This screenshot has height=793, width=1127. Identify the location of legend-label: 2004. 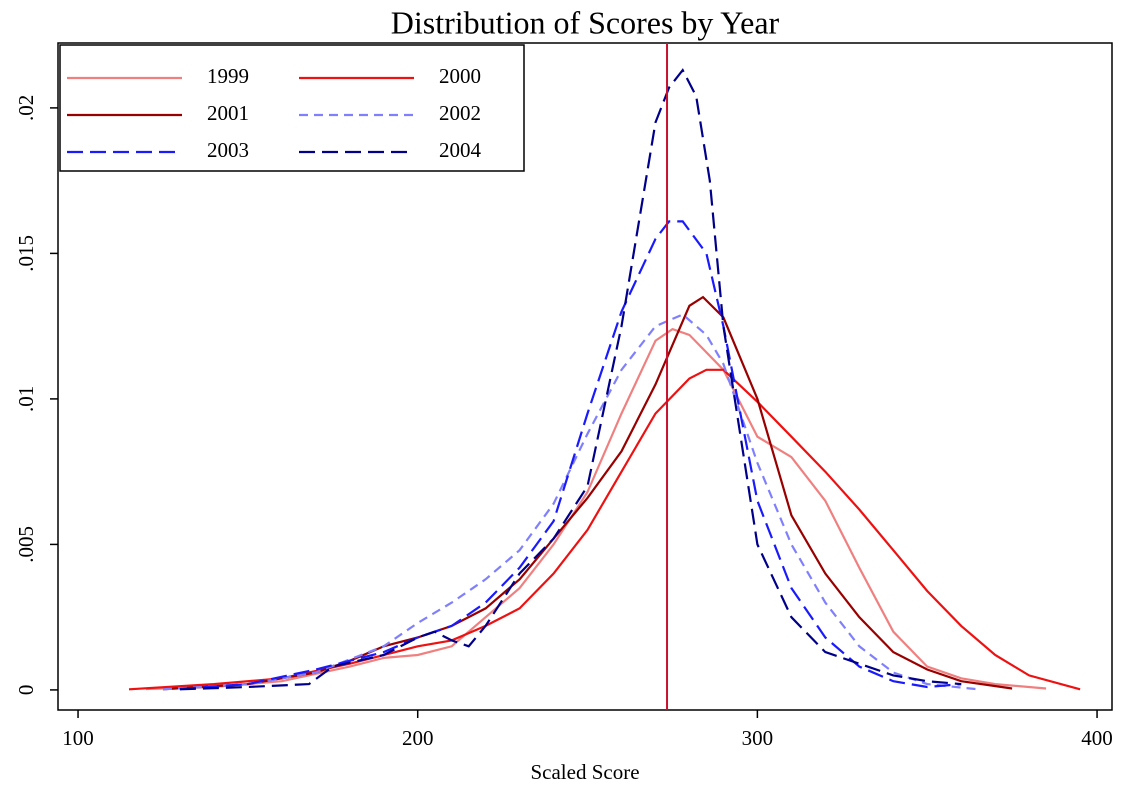
(460, 150).